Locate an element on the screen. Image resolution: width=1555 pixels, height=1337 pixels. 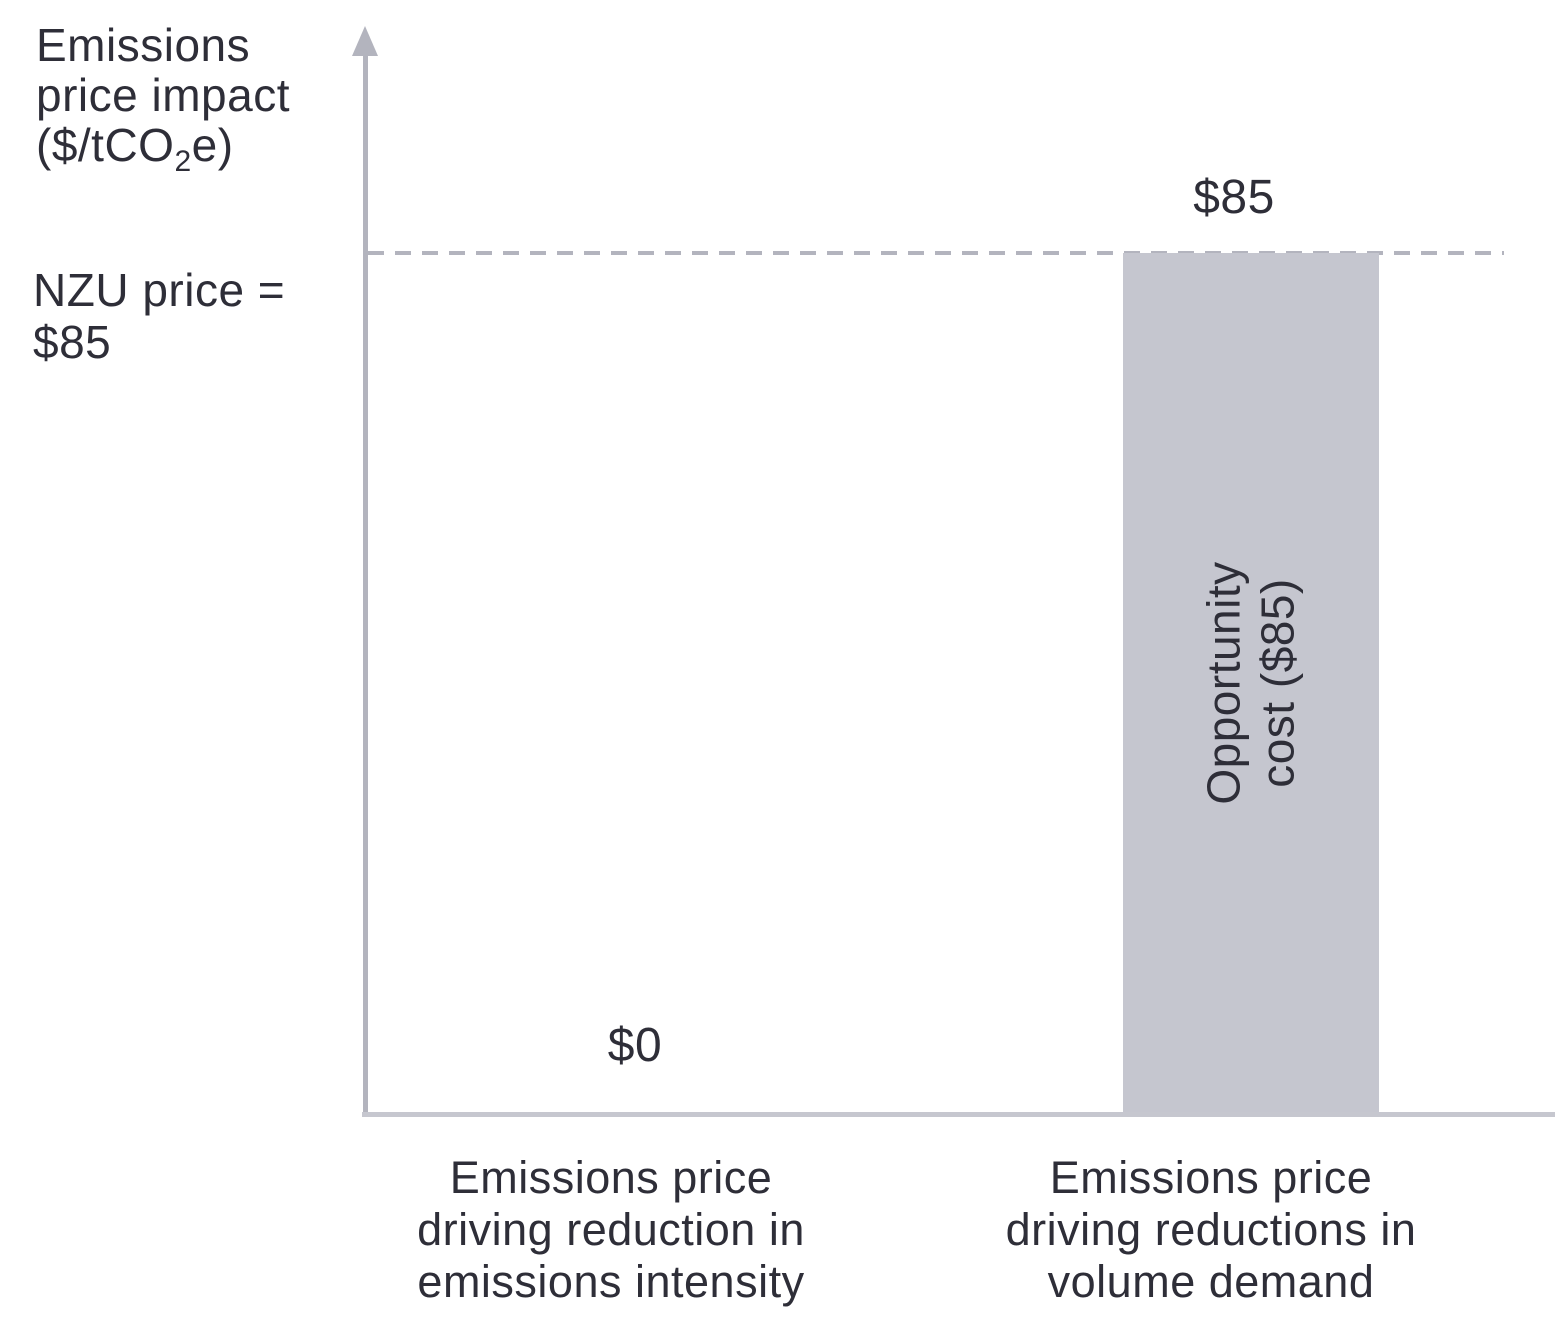
value-label-volume-demand: $85 is located at coordinates (1234, 197).